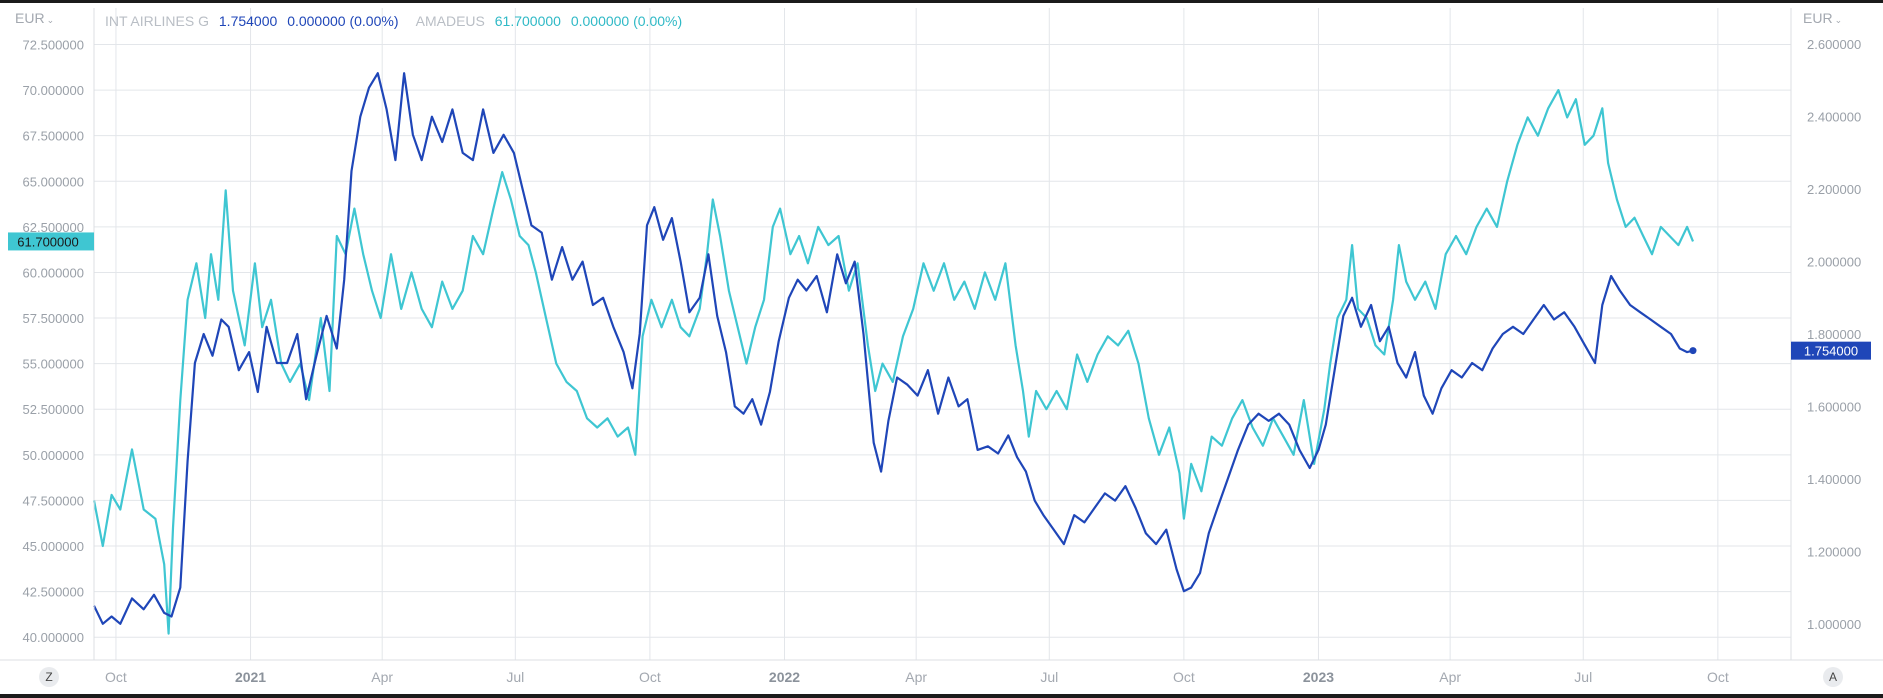 The image size is (1883, 698). Describe the element at coordinates (784, 677) in the screenshot. I see `x-tick-label: 2022` at that location.